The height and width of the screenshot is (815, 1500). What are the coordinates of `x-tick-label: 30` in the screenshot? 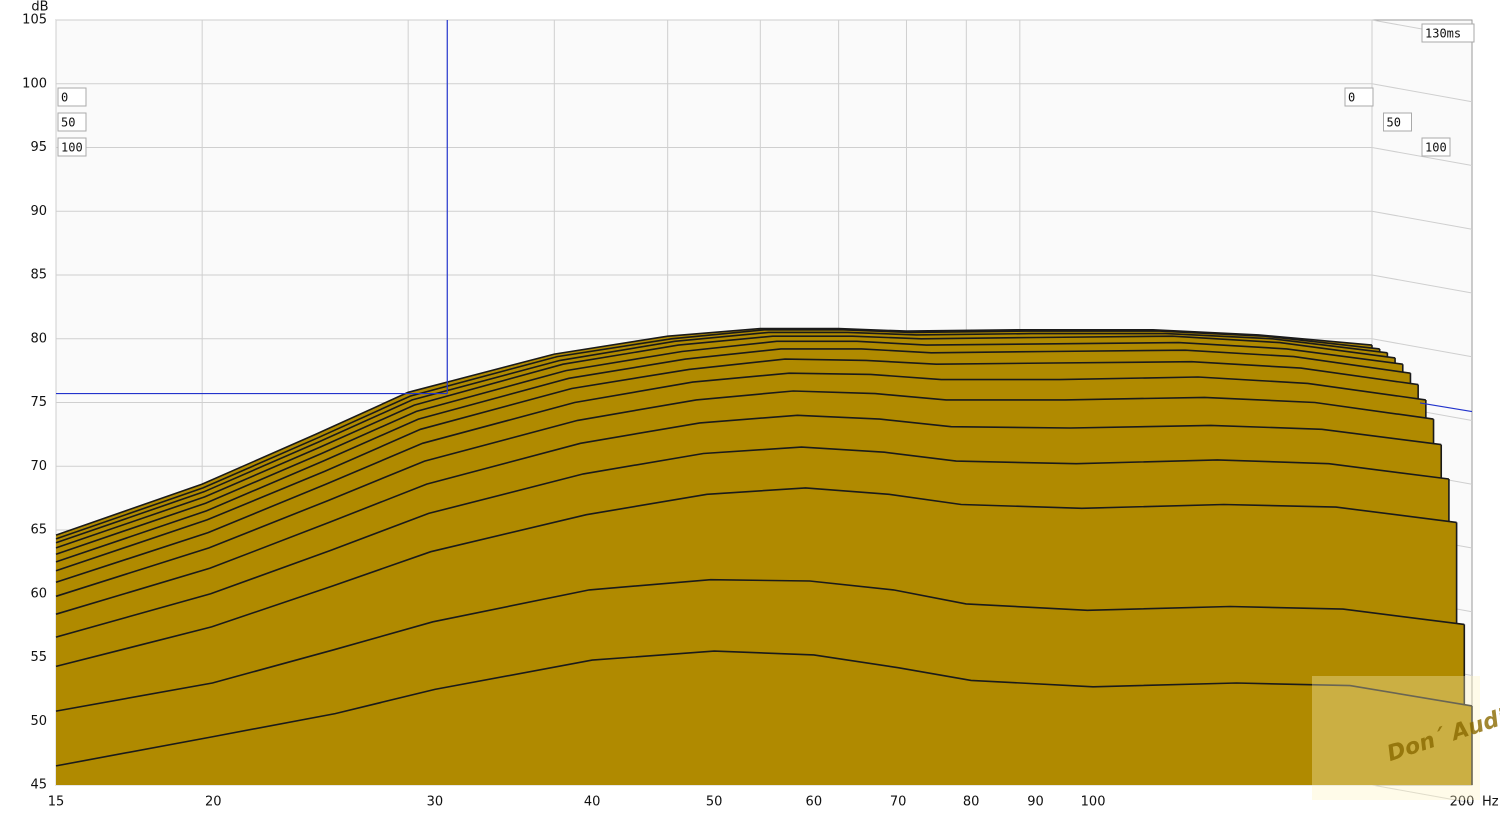 It's located at (435, 802).